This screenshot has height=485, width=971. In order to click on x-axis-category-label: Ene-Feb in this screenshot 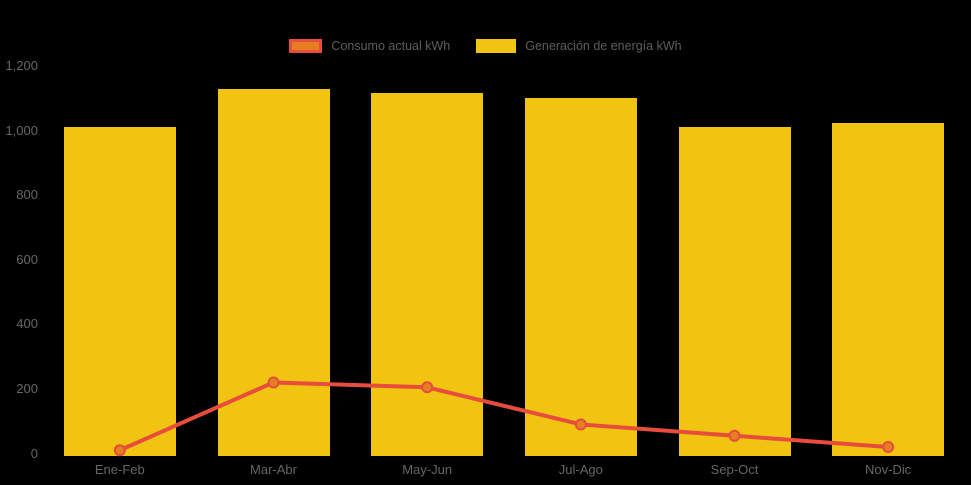, I will do `click(119, 469)`.